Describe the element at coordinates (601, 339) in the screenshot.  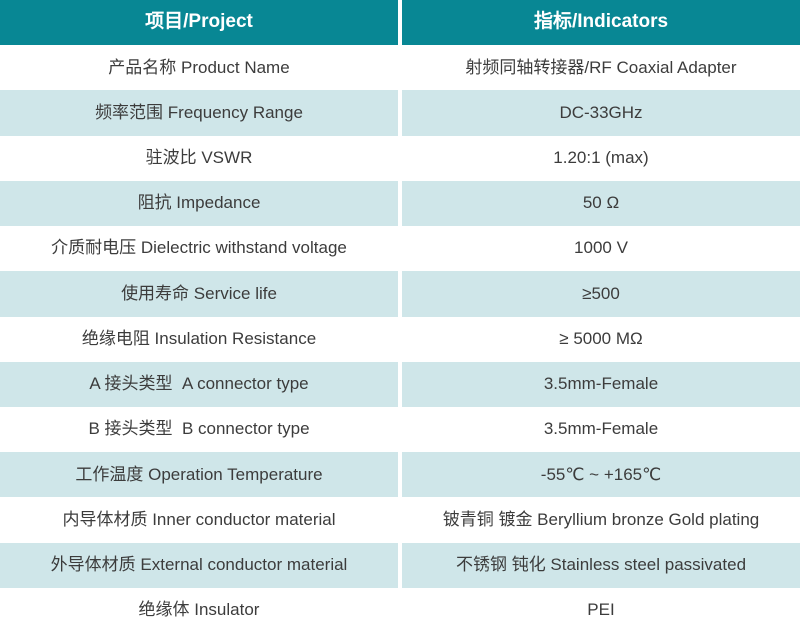
I see `indicator-cell: ≥ 5000 MΩ` at that location.